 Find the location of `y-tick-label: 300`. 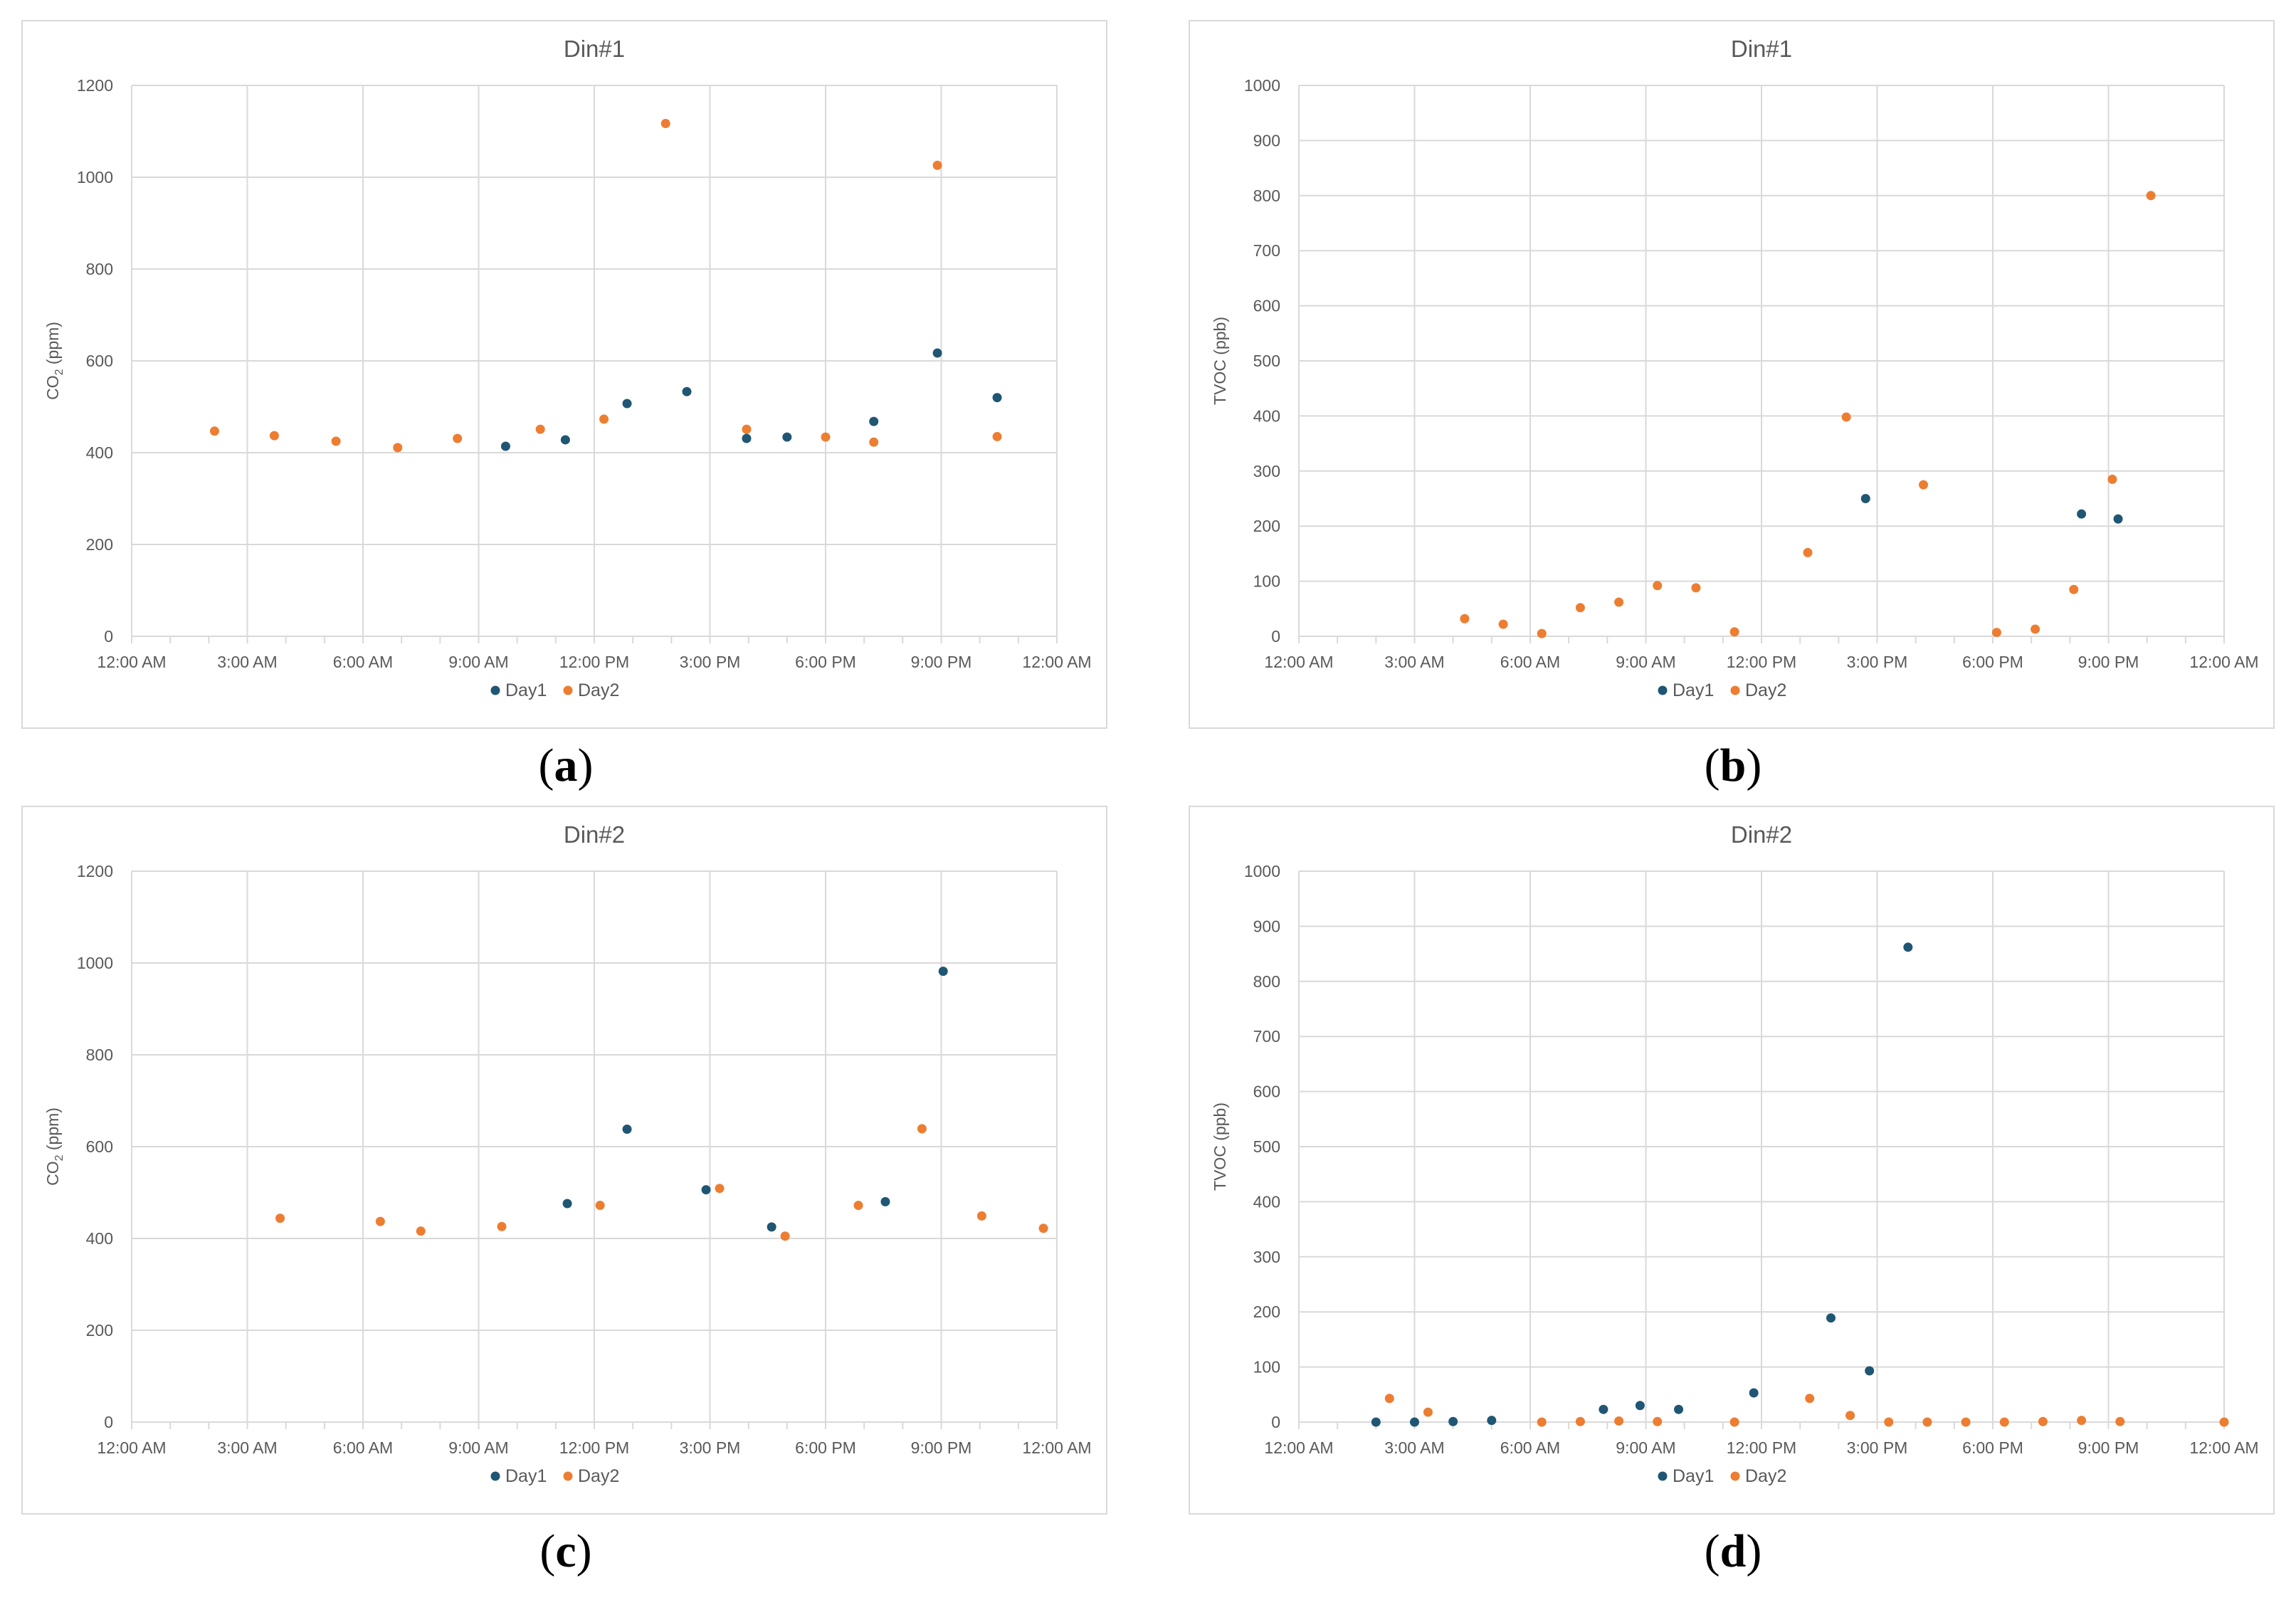

y-tick-label: 300 is located at coordinates (1266, 471).